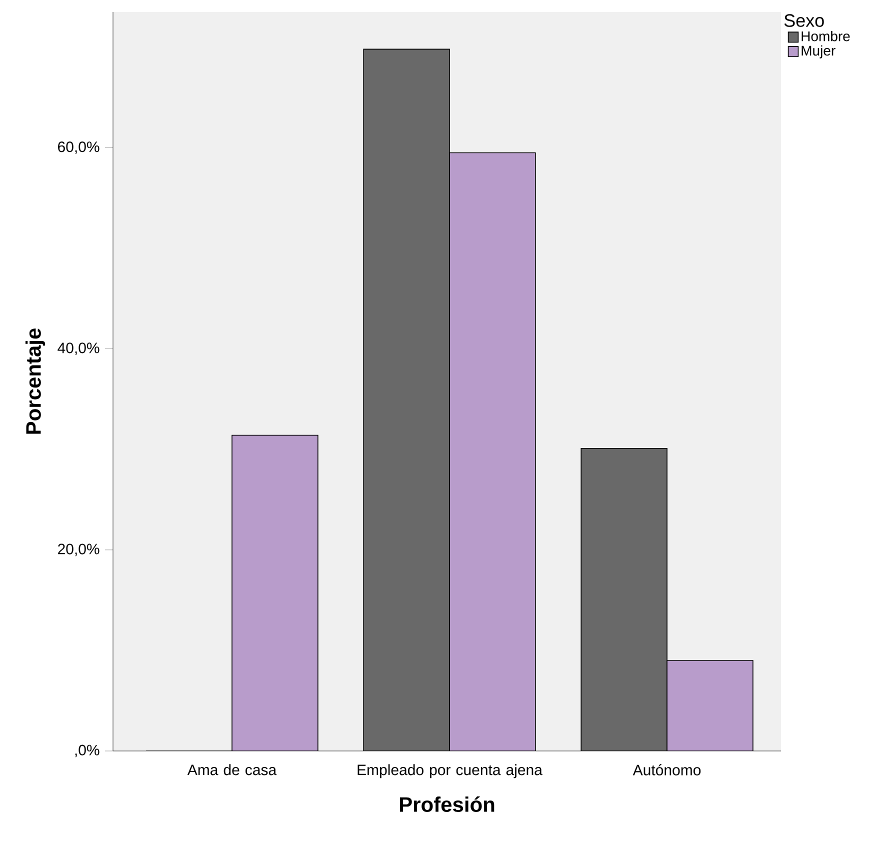 The width and height of the screenshot is (895, 844). I want to click on x-tick-label: Autónomo, so click(666, 770).